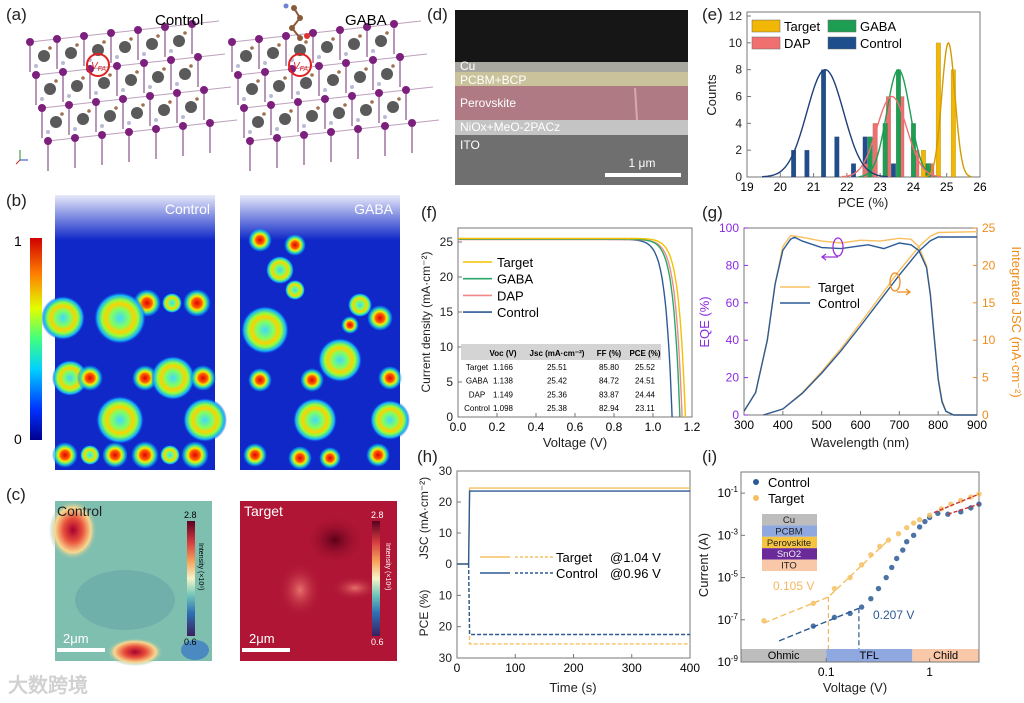 This screenshot has height=703, width=1024. Describe the element at coordinates (789, 531) in the screenshot. I see `inset-layer-label: PCBM` at that location.